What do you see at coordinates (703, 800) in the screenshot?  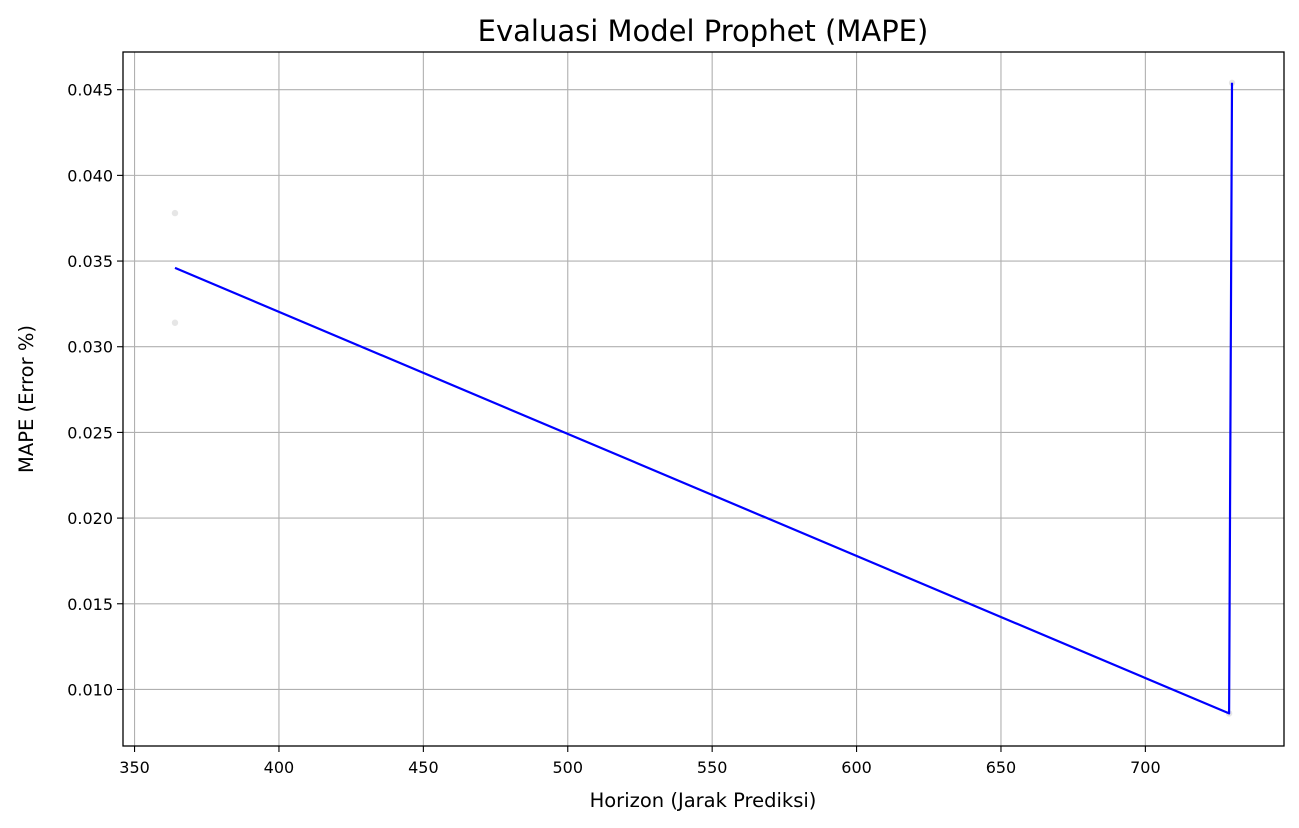 I see `x-axis-label: Horizon (Jarak Prediksi)` at bounding box center [703, 800].